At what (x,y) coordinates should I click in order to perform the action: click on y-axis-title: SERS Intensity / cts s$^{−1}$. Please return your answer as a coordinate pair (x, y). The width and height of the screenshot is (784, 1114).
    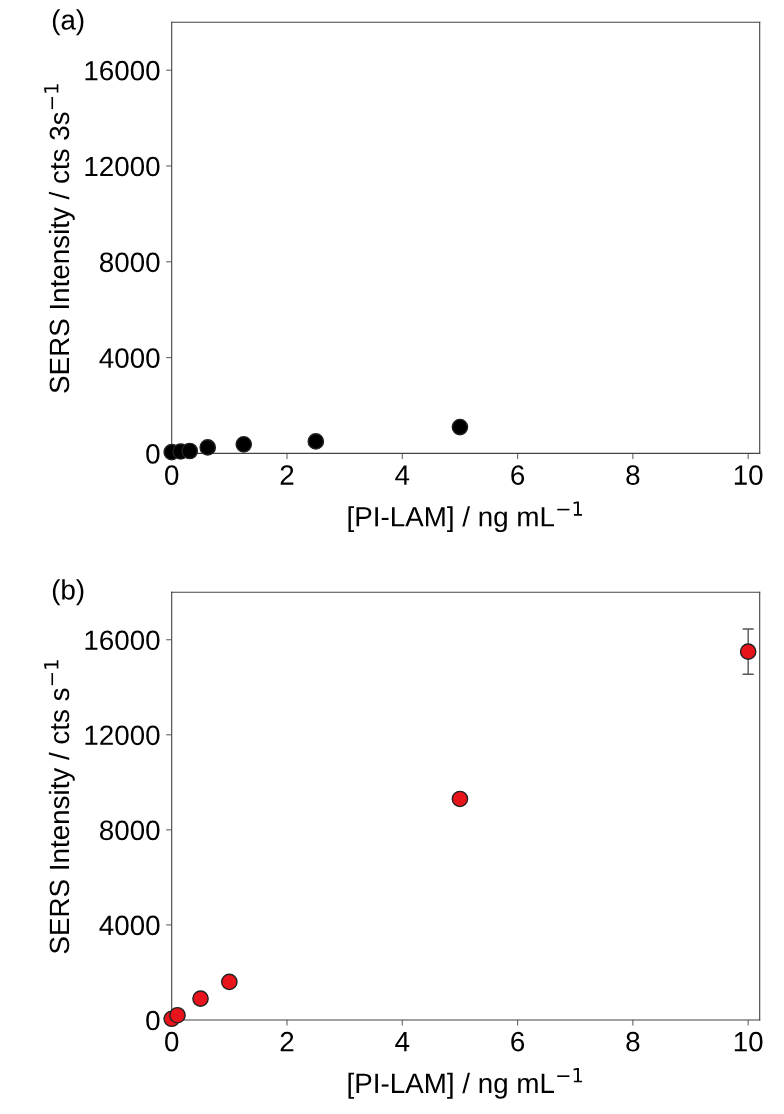
    Looking at the image, I should click on (59, 807).